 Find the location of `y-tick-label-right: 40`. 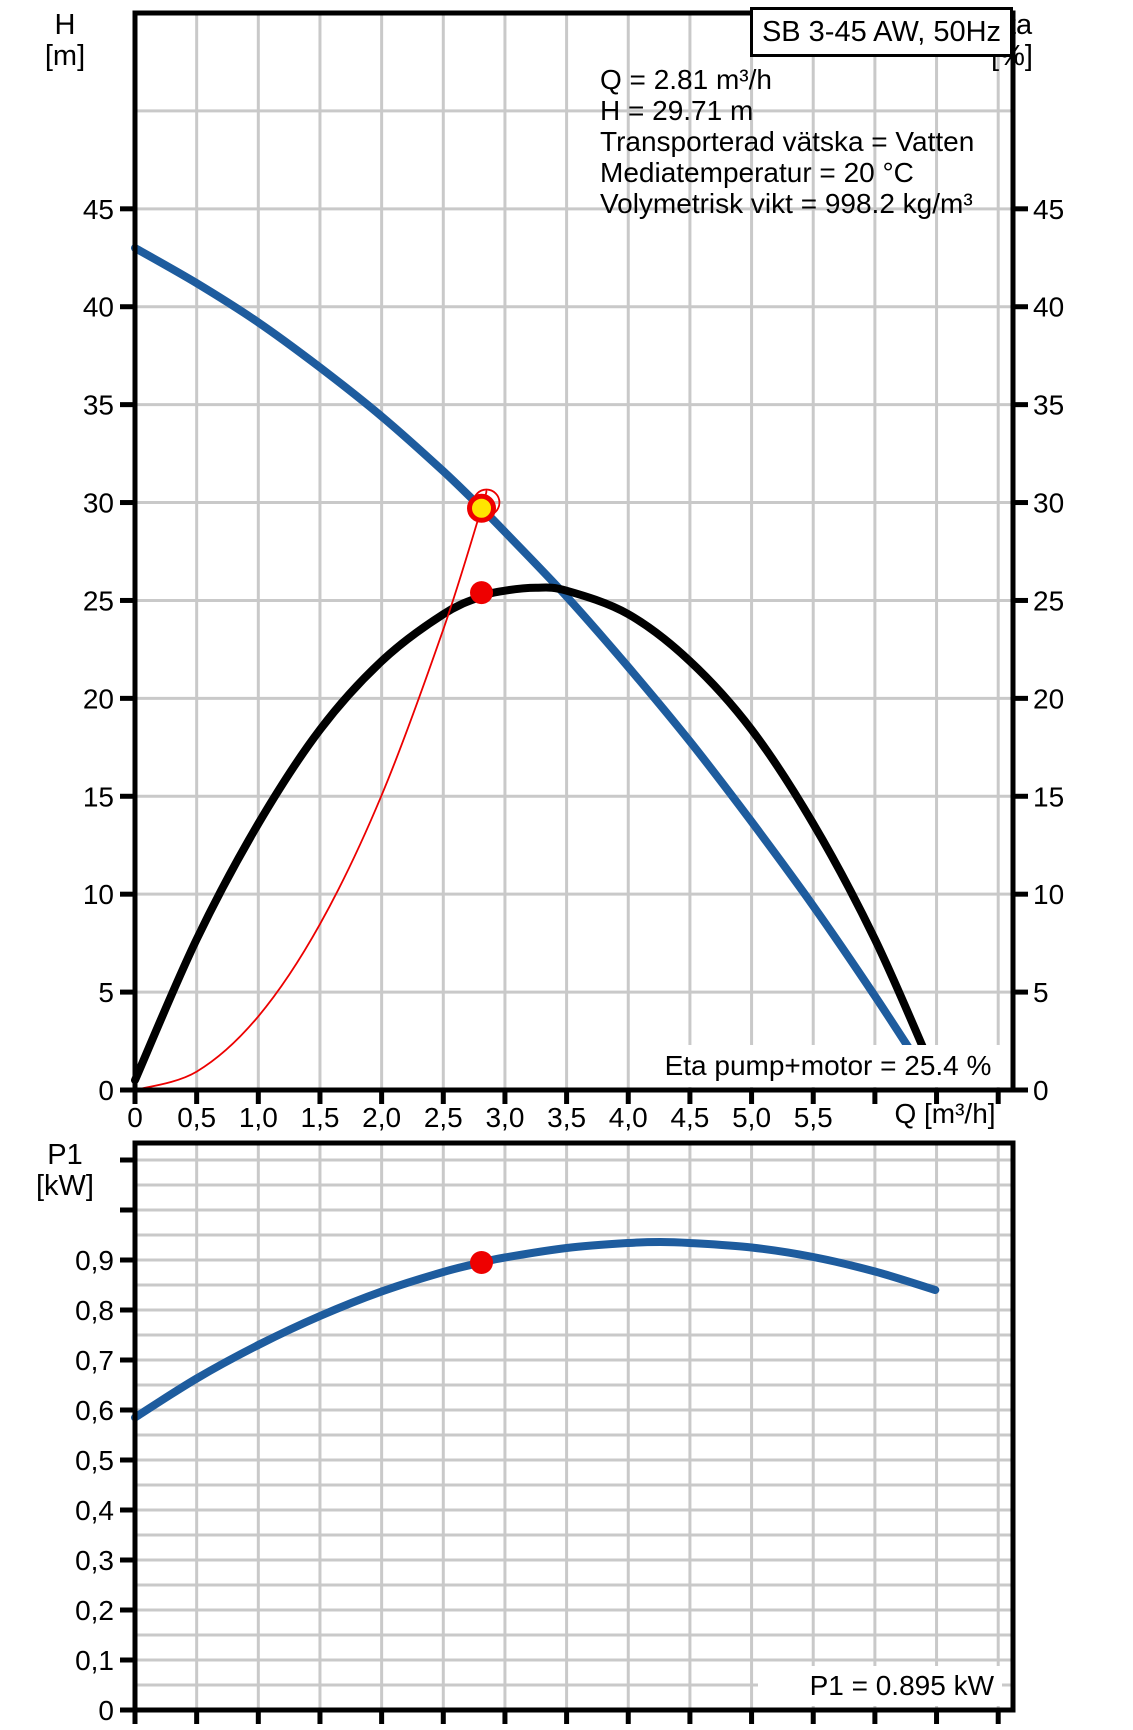

y-tick-label-right: 40 is located at coordinates (1048, 307).